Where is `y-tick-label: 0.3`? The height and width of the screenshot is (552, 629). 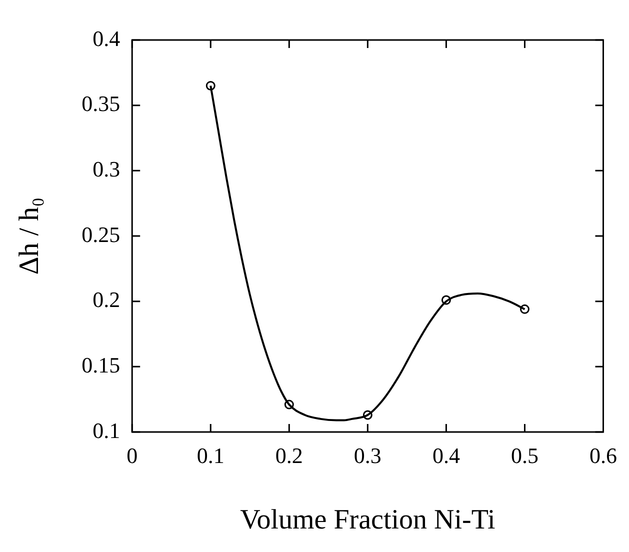
y-tick-label: 0.3 is located at coordinates (106, 169).